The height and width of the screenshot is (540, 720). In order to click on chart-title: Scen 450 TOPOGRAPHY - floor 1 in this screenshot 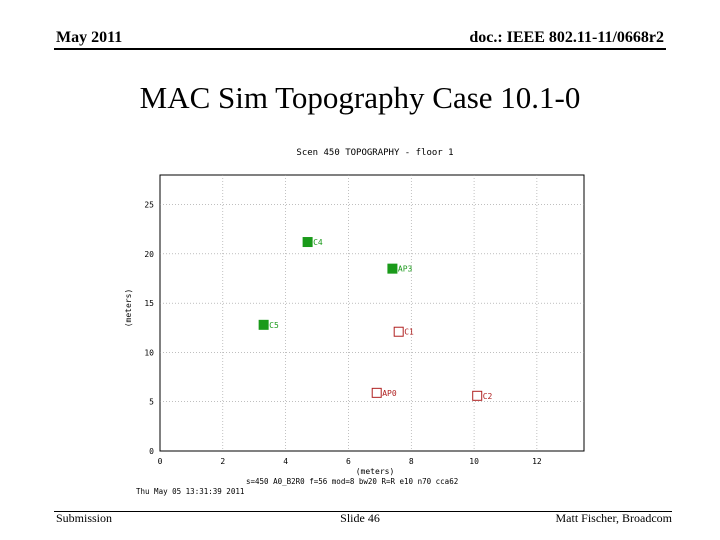, I will do `click(374, 153)`.